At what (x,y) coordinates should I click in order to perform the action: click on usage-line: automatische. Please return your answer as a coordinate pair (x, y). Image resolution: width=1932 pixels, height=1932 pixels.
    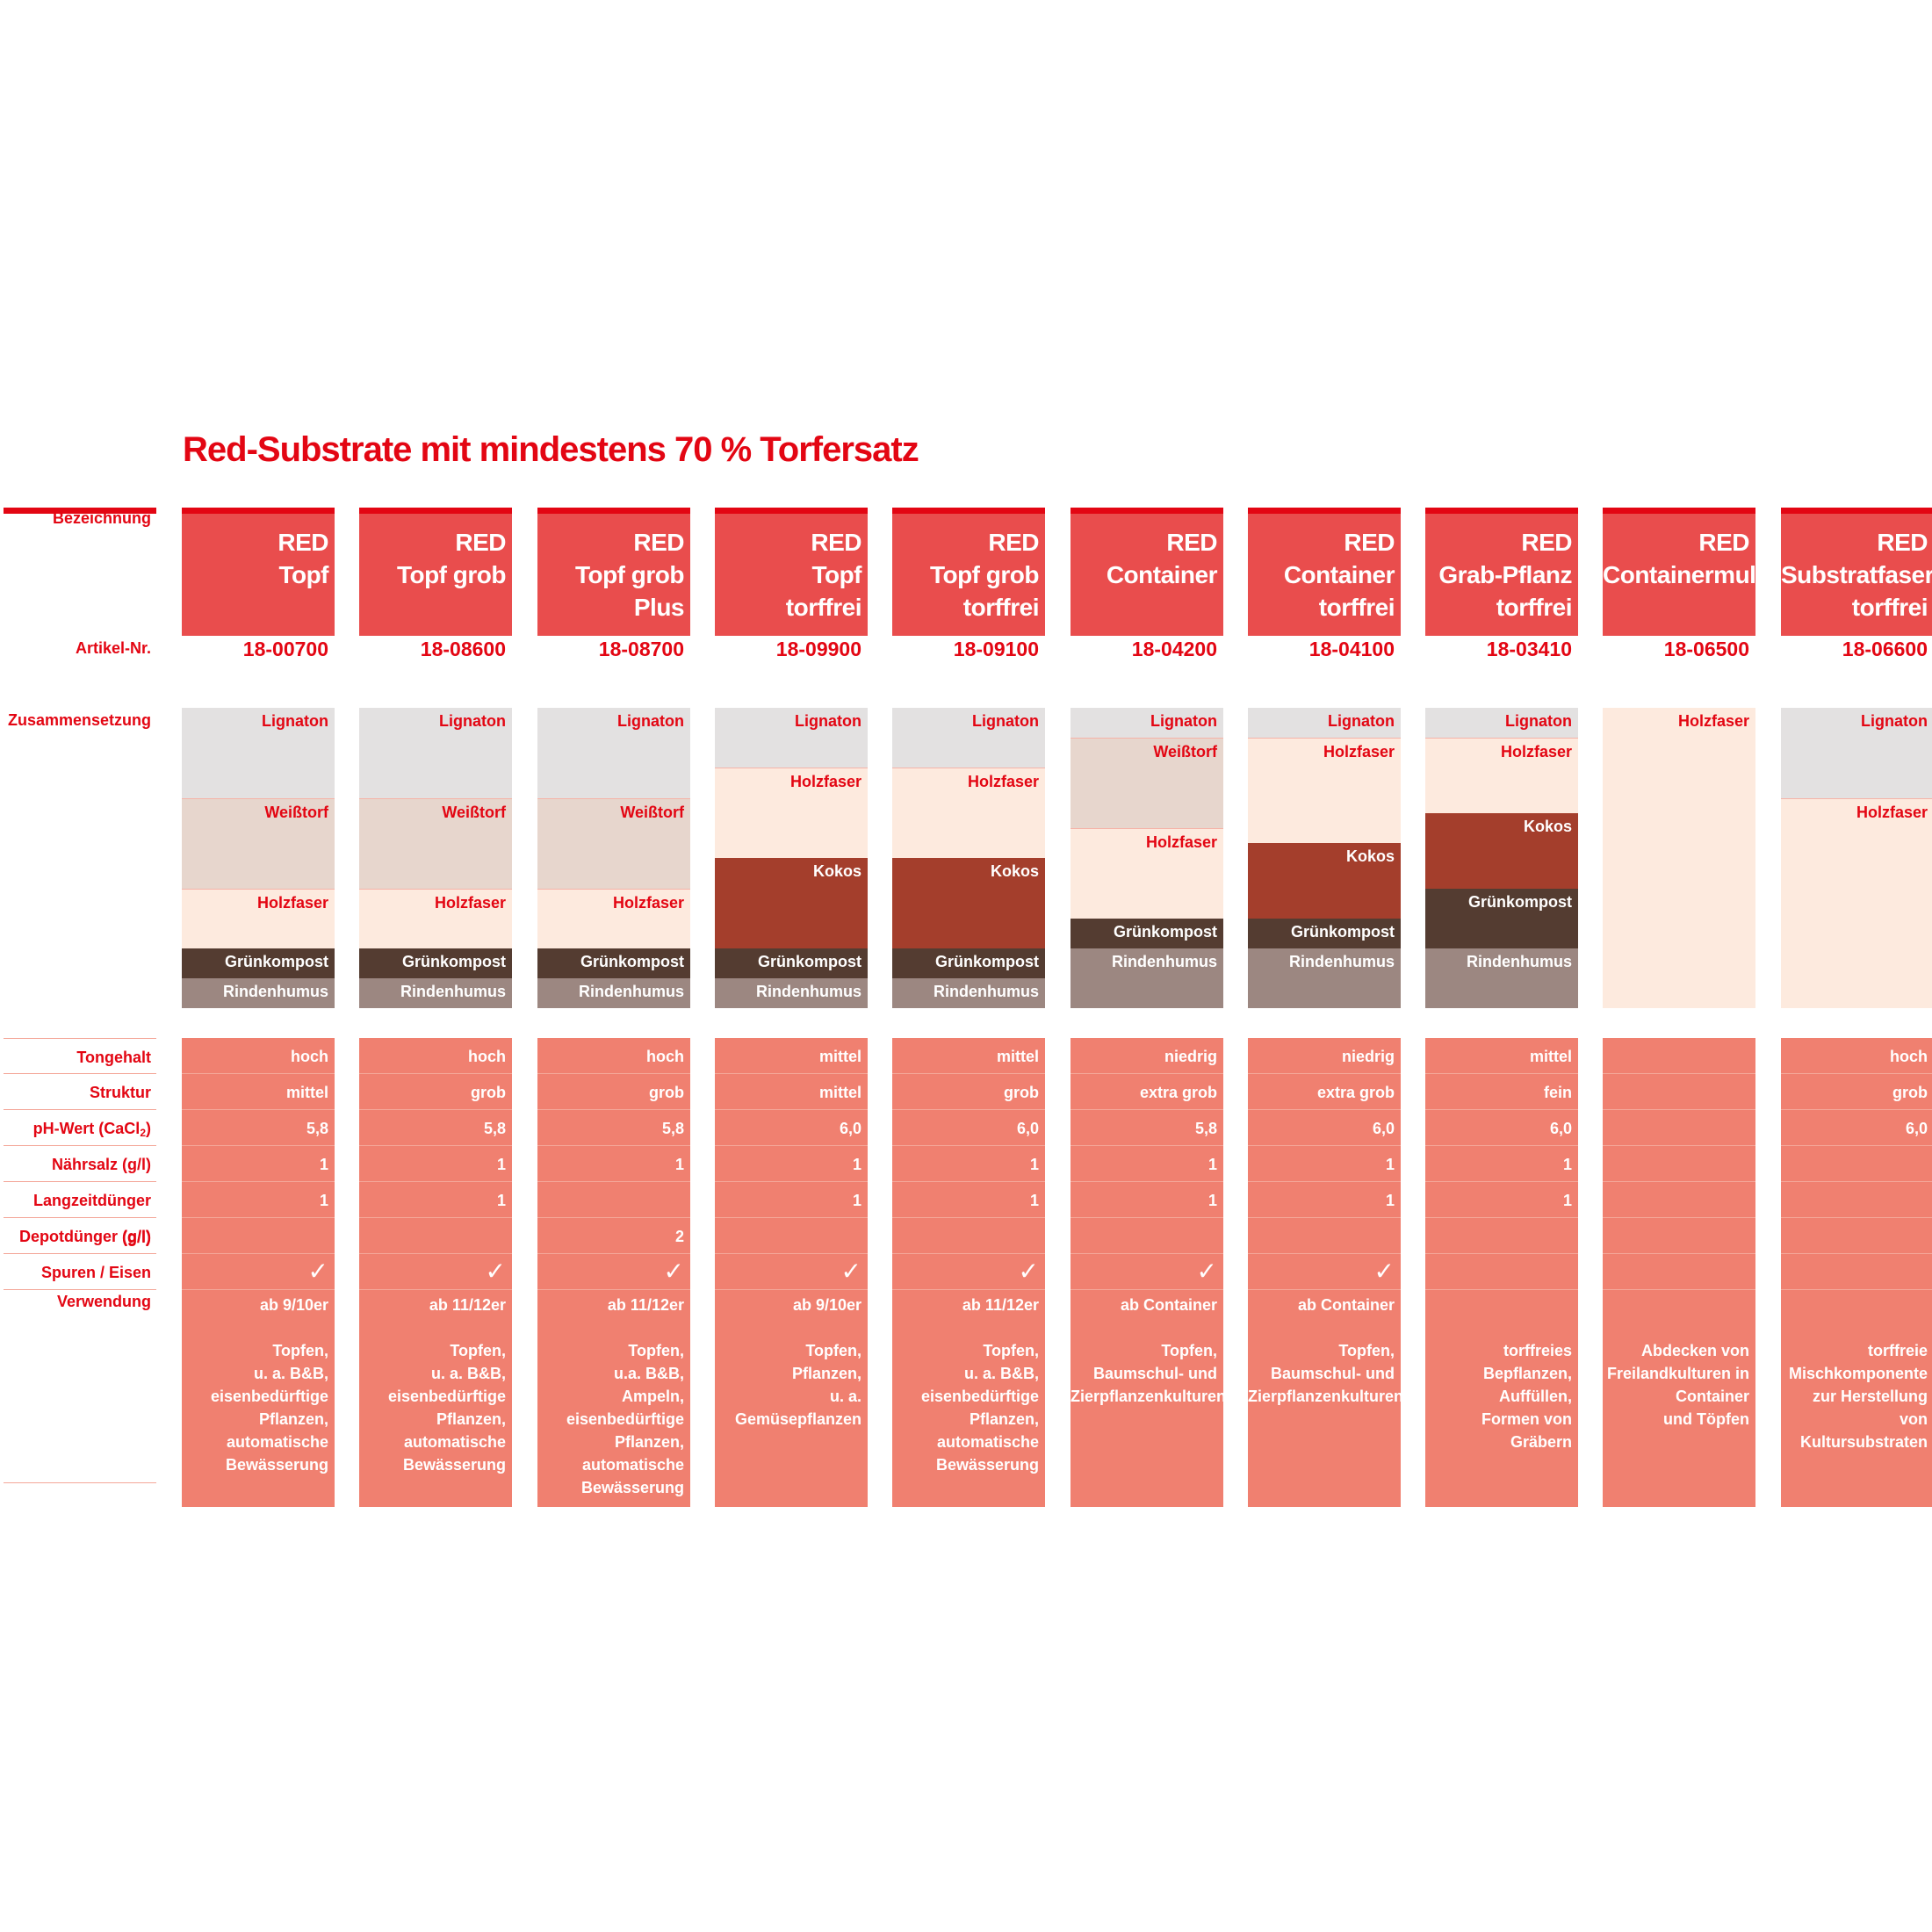
    Looking at the image, I should click on (988, 1442).